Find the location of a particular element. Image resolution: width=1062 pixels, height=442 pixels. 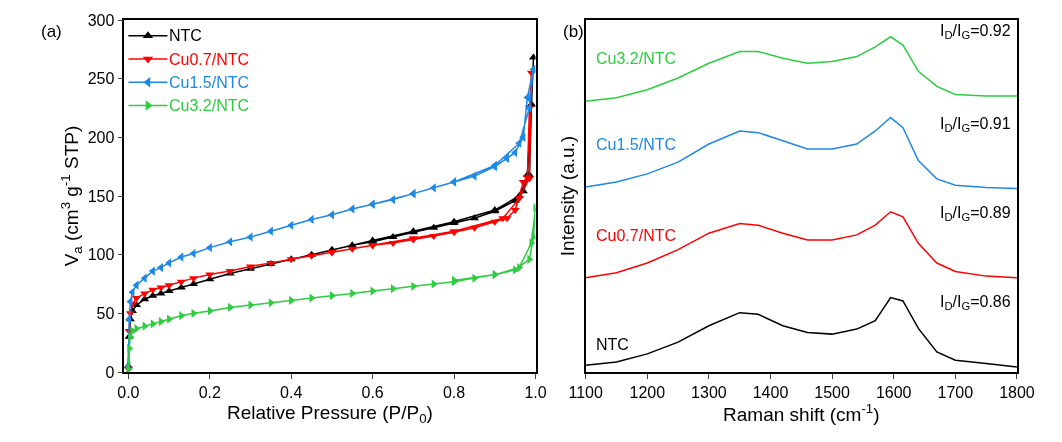

x-tick-label: 1.0 is located at coordinates (535, 392).